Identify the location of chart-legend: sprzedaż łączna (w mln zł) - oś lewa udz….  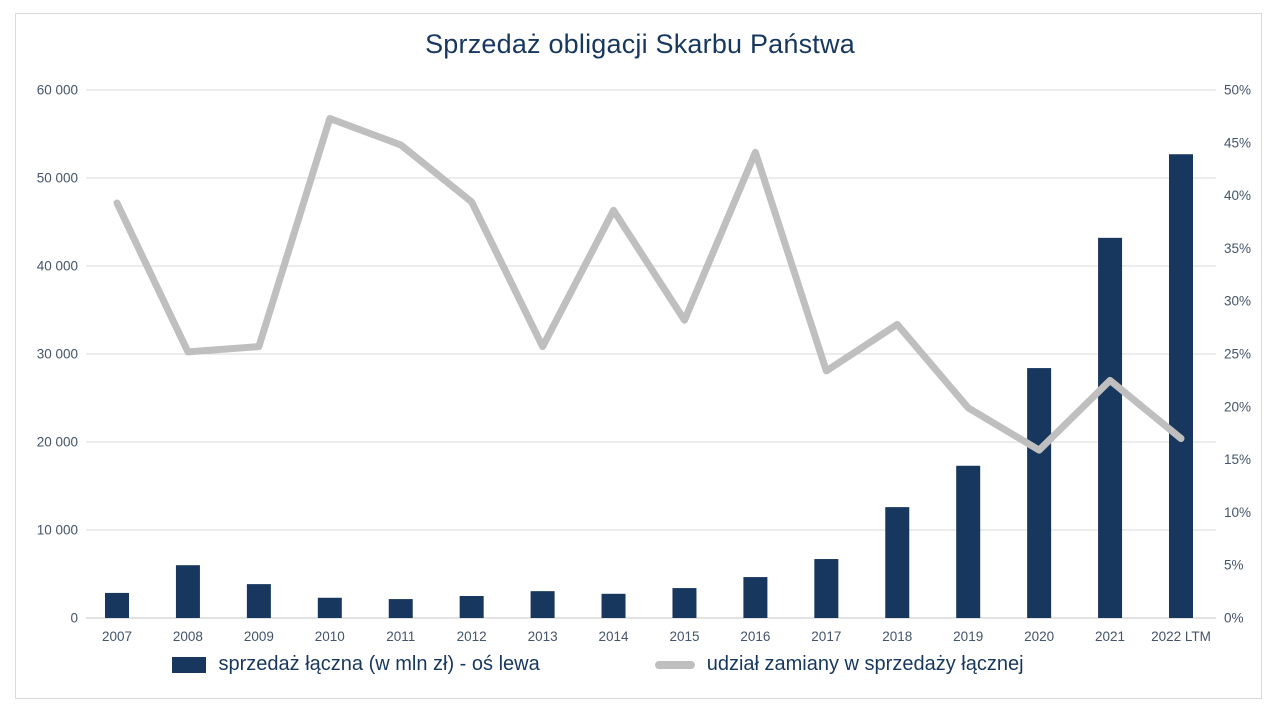
(619, 664).